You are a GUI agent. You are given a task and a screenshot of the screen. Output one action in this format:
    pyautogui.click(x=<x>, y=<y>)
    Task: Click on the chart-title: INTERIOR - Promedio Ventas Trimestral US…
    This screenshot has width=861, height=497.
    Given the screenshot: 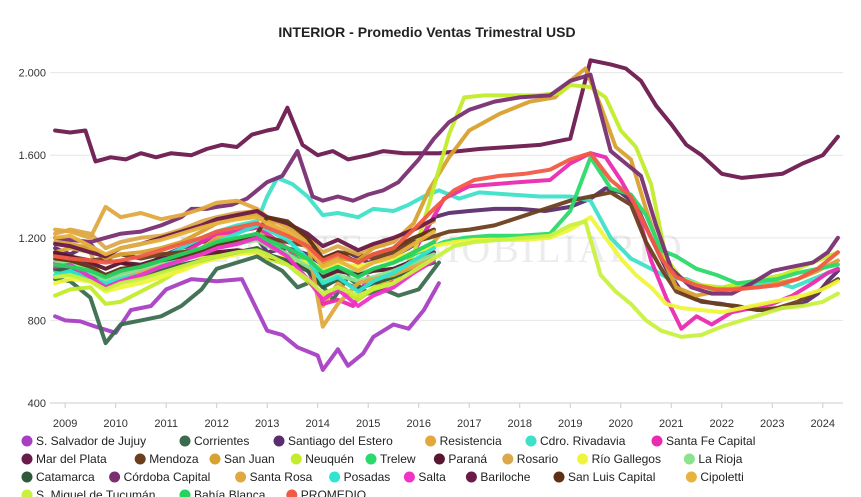 What is the action you would take?
    pyautogui.click(x=426, y=32)
    